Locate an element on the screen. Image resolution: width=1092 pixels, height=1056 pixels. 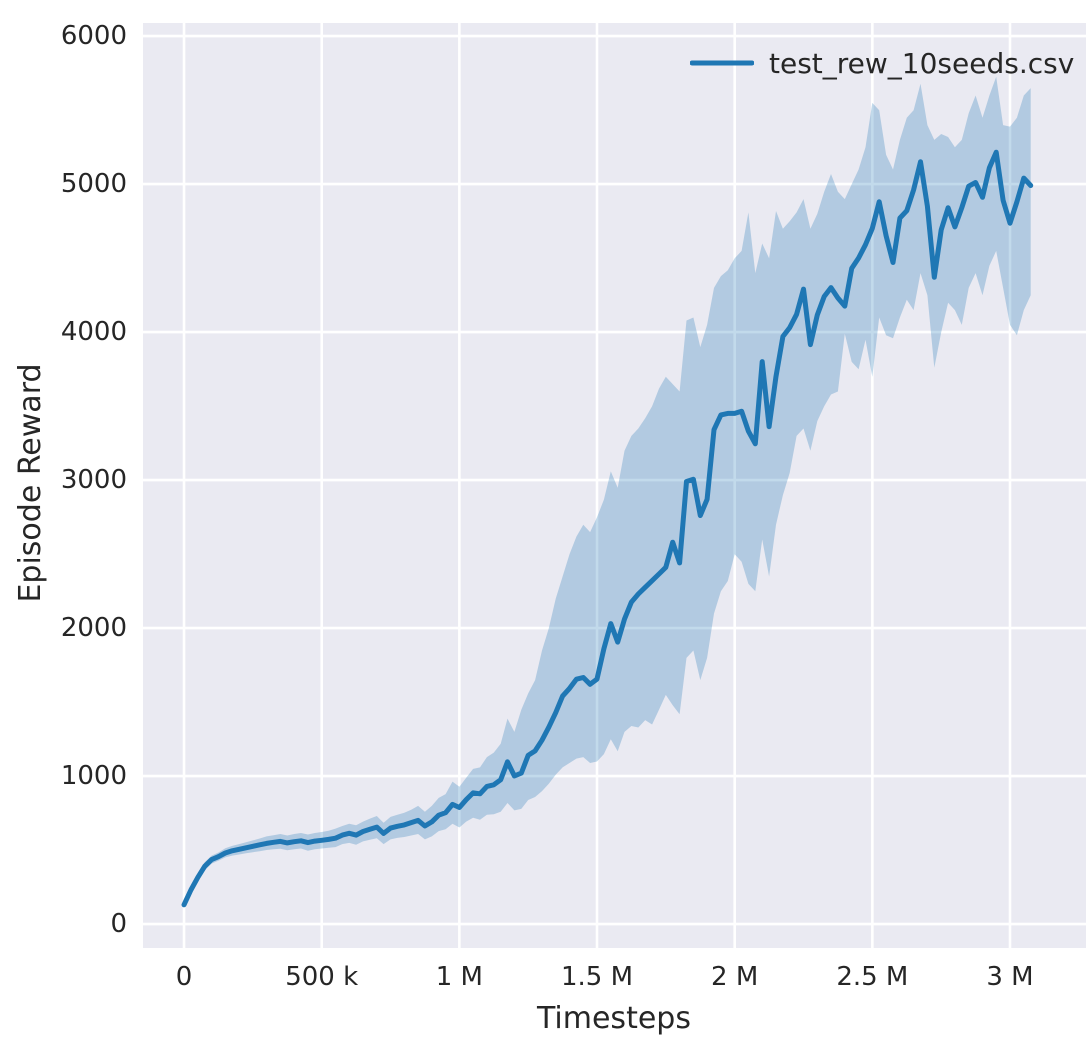
x-tick-label: 2 M is located at coordinates (735, 977).